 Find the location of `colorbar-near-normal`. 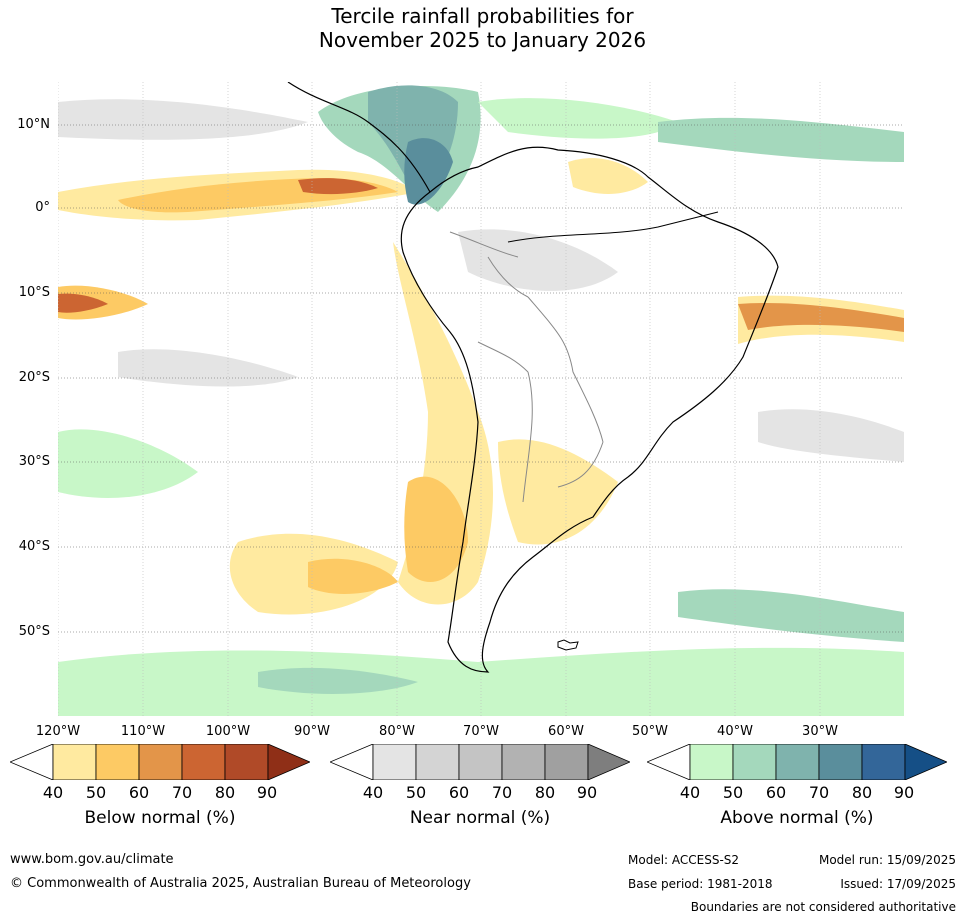

colorbar-near-normal is located at coordinates (480, 762).